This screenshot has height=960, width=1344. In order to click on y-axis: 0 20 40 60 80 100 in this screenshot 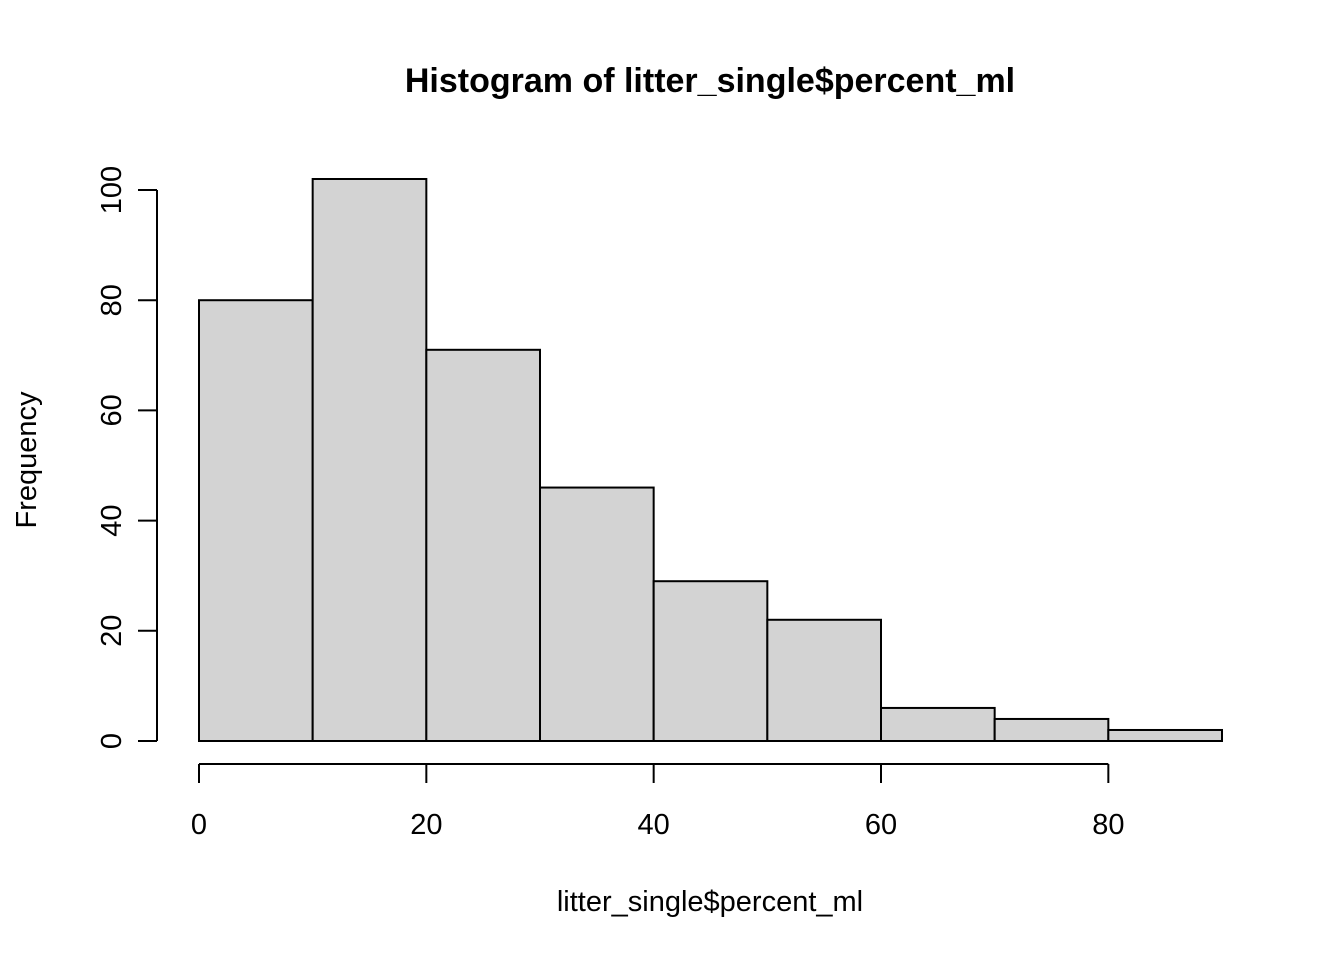, I will do `click(127, 457)`.